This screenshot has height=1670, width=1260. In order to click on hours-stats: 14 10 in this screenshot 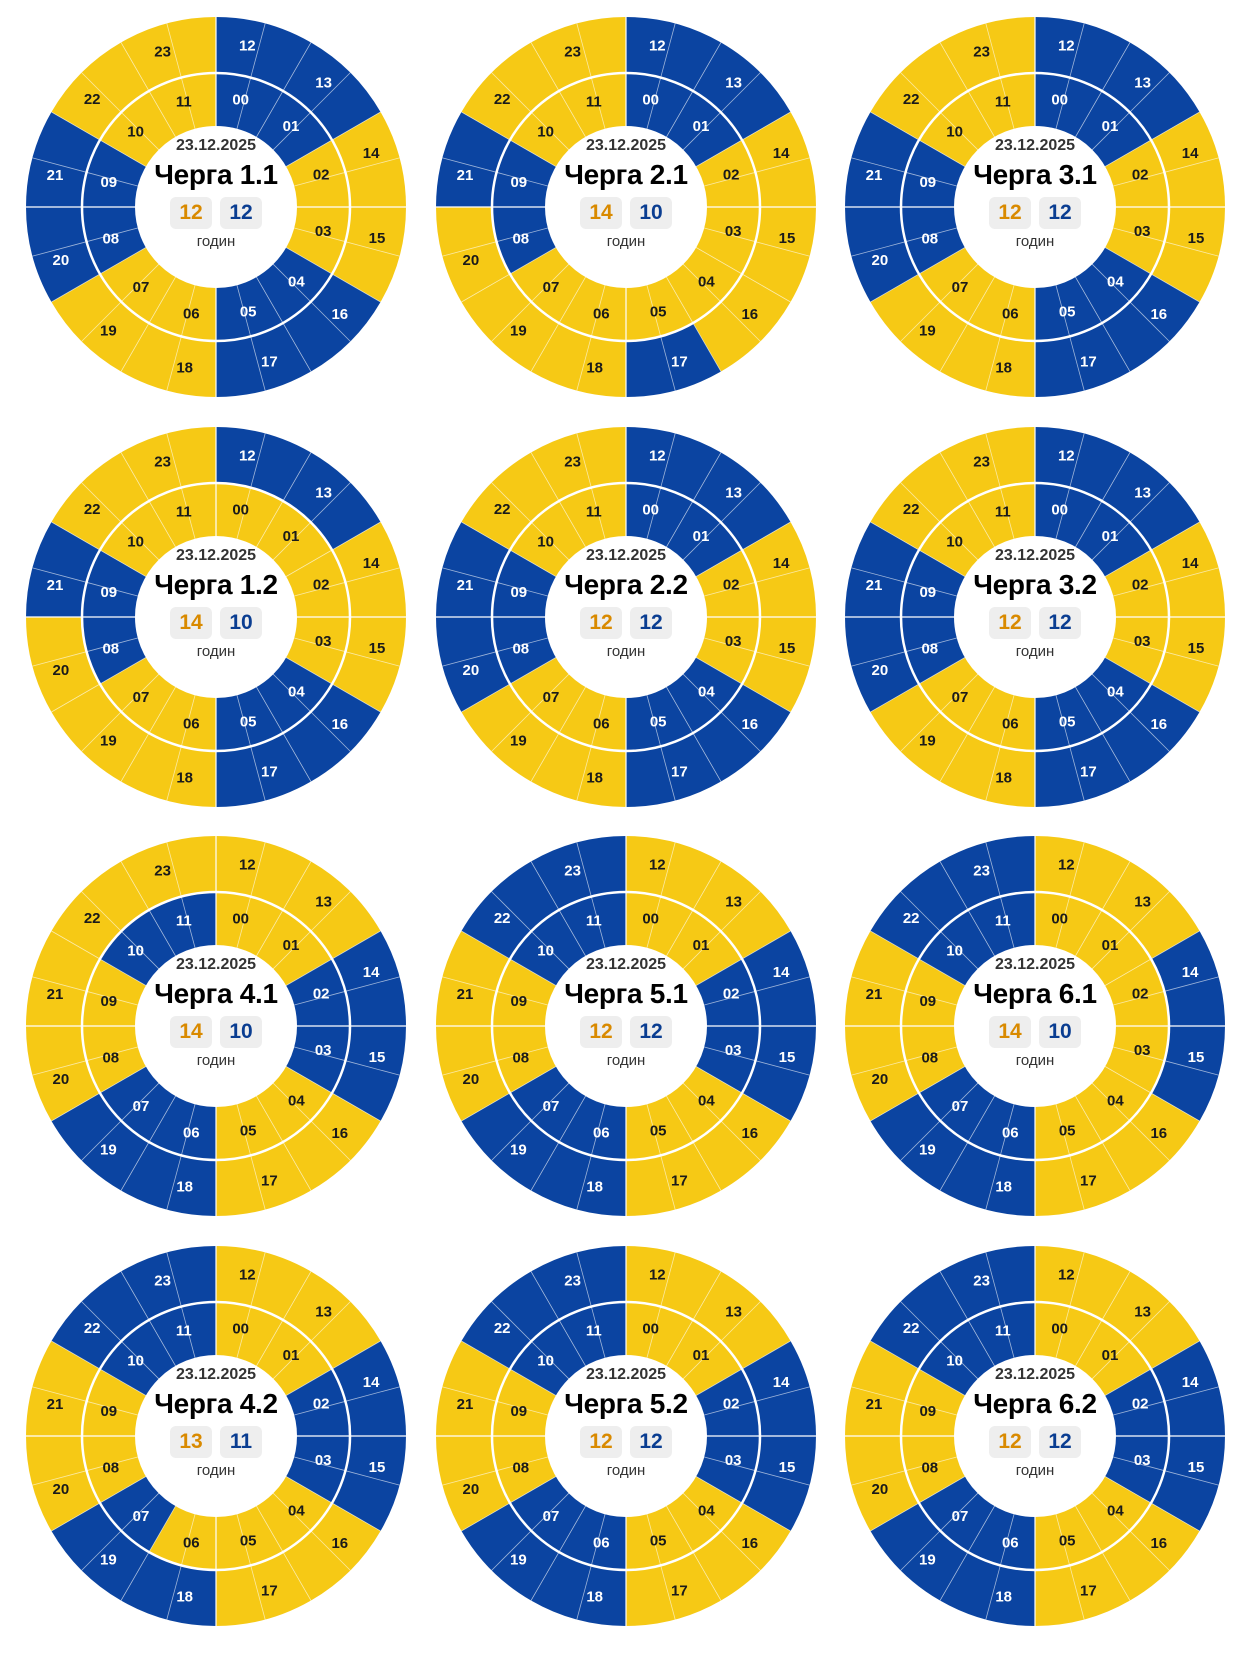, I will do `click(1035, 1032)`.